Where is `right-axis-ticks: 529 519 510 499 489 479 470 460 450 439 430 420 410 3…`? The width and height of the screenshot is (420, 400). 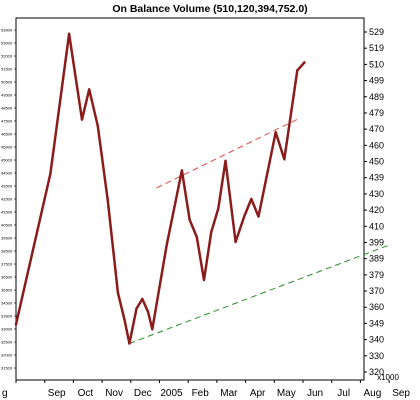 right-axis-ticks: 529 519 510 499 489 479 470 460 450 439 430 420 410 3… is located at coordinates (374, 202).